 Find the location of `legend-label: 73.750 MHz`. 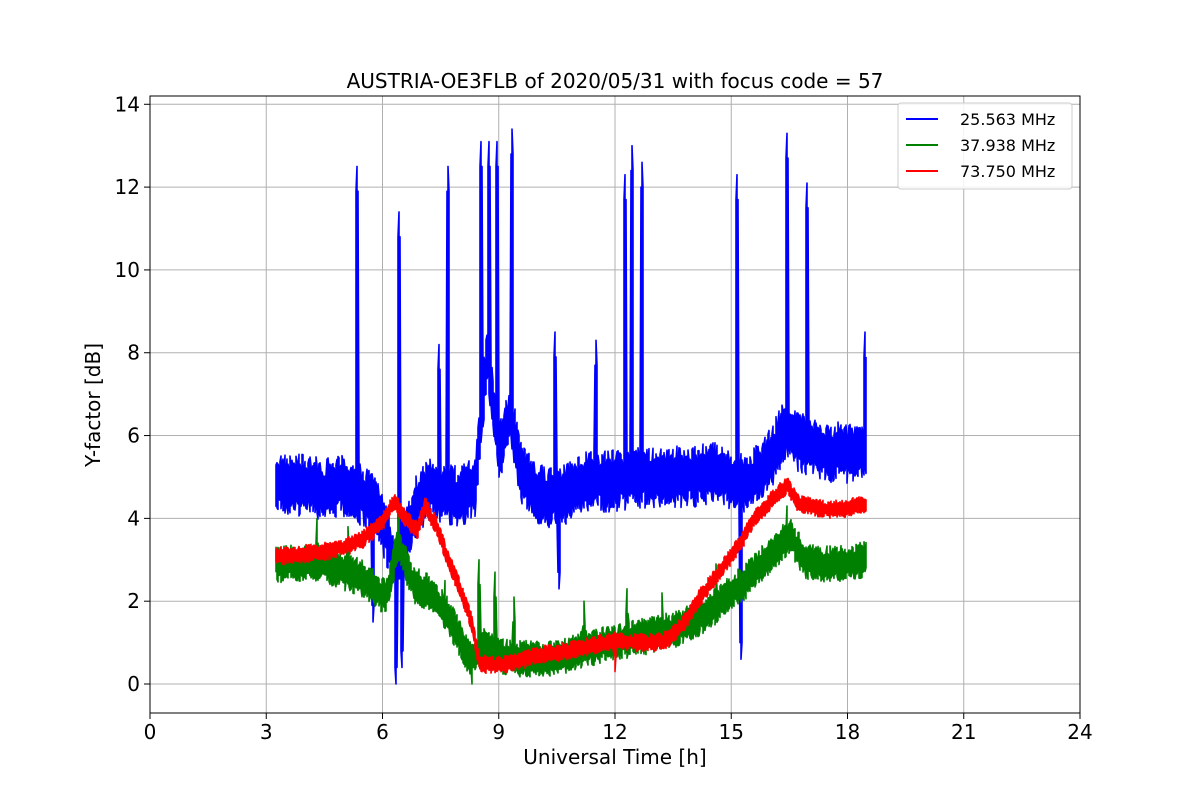

legend-label: 73.750 MHz is located at coordinates (1007, 171).